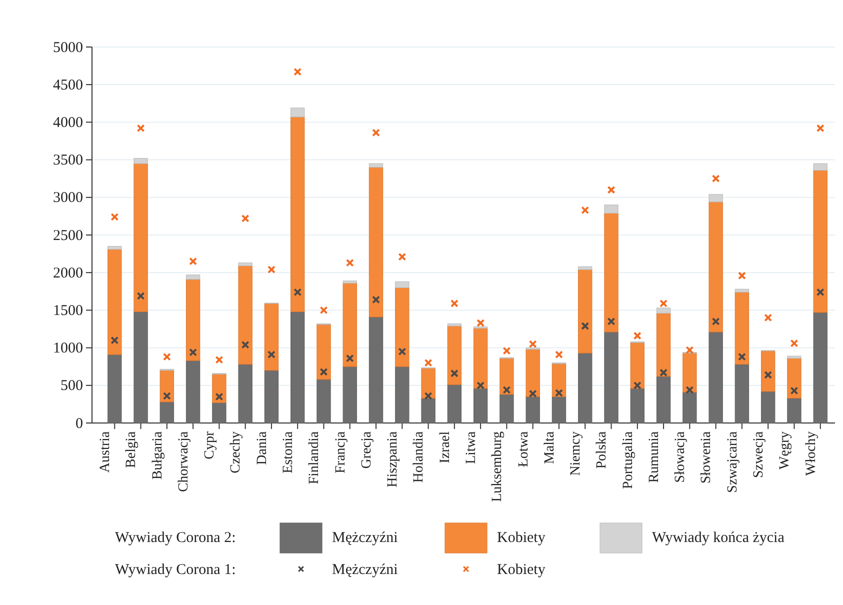 The image size is (843, 605). Describe the element at coordinates (498, 466) in the screenshot. I see `x-tick-label: Luksemburg` at that location.